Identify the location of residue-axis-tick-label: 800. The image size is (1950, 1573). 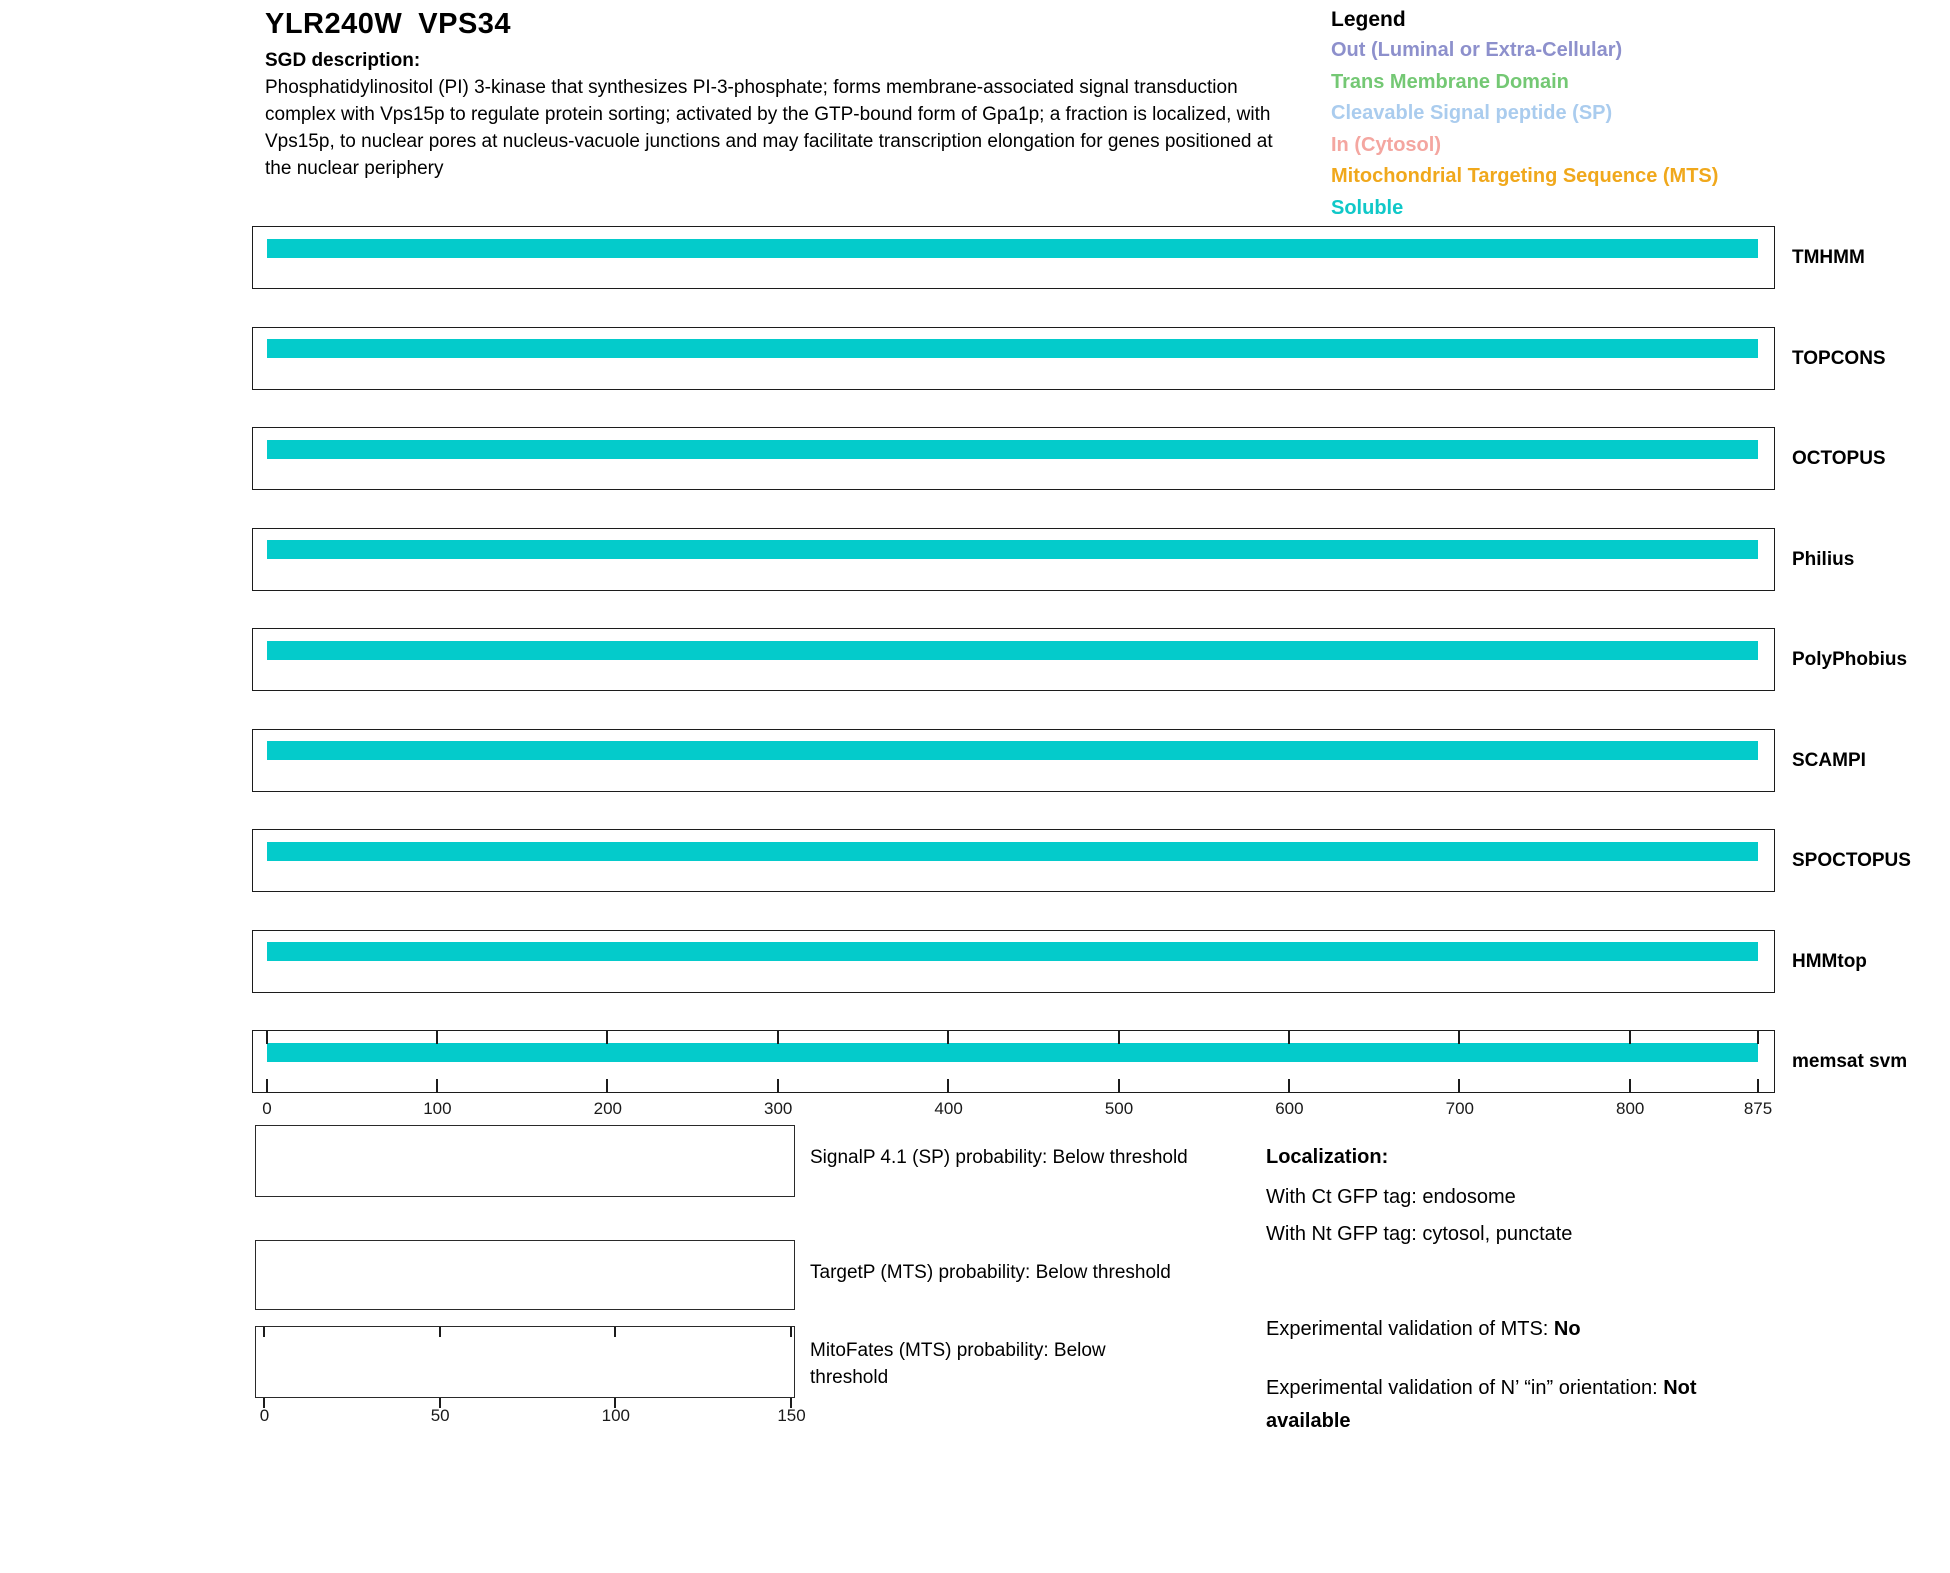
(1630, 1108).